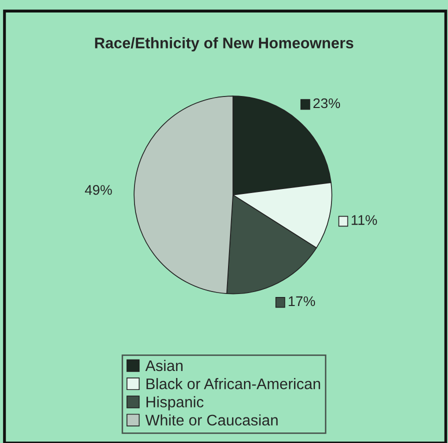  I want to click on data-label: 49%, so click(98, 190).